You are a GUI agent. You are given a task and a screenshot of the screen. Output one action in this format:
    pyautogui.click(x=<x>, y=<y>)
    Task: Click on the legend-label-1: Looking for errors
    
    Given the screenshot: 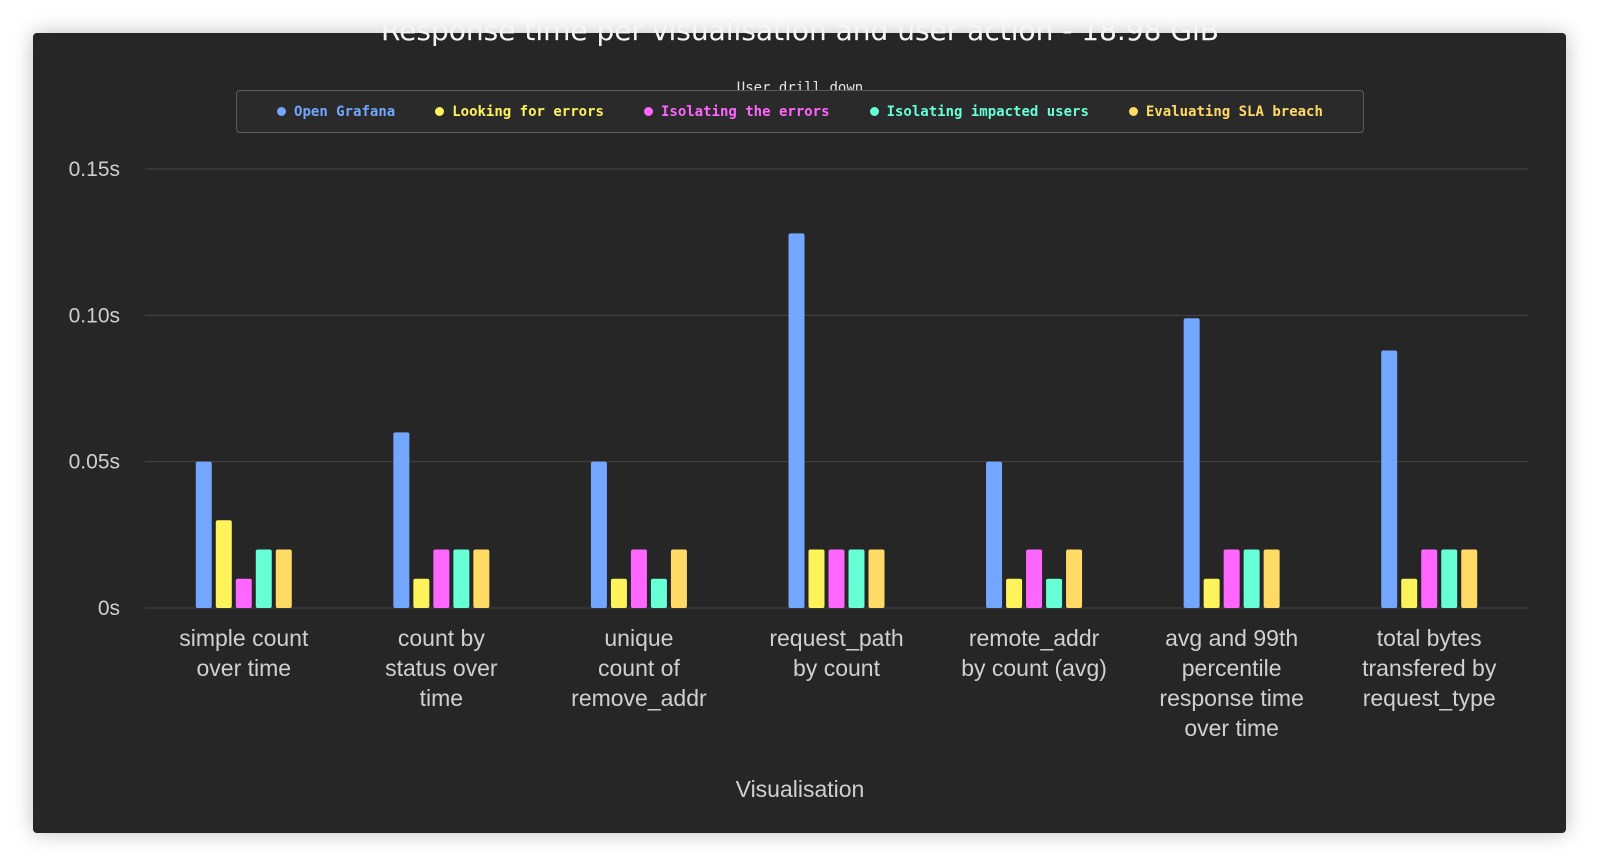 What is the action you would take?
    pyautogui.click(x=528, y=111)
    